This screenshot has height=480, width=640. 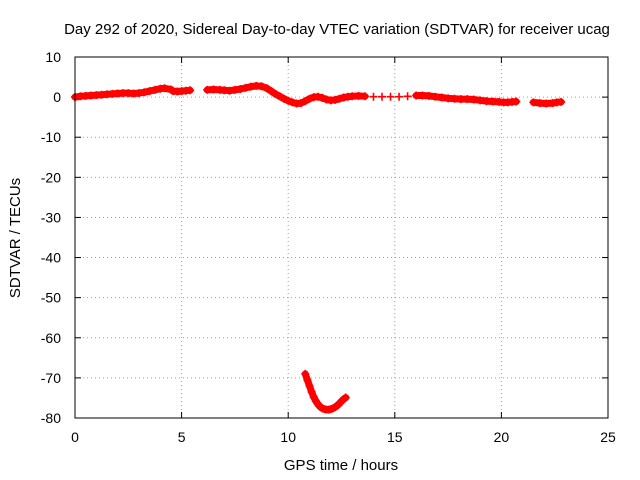 What do you see at coordinates (51, 418) in the screenshot?
I see `y-tick-label: -80` at bounding box center [51, 418].